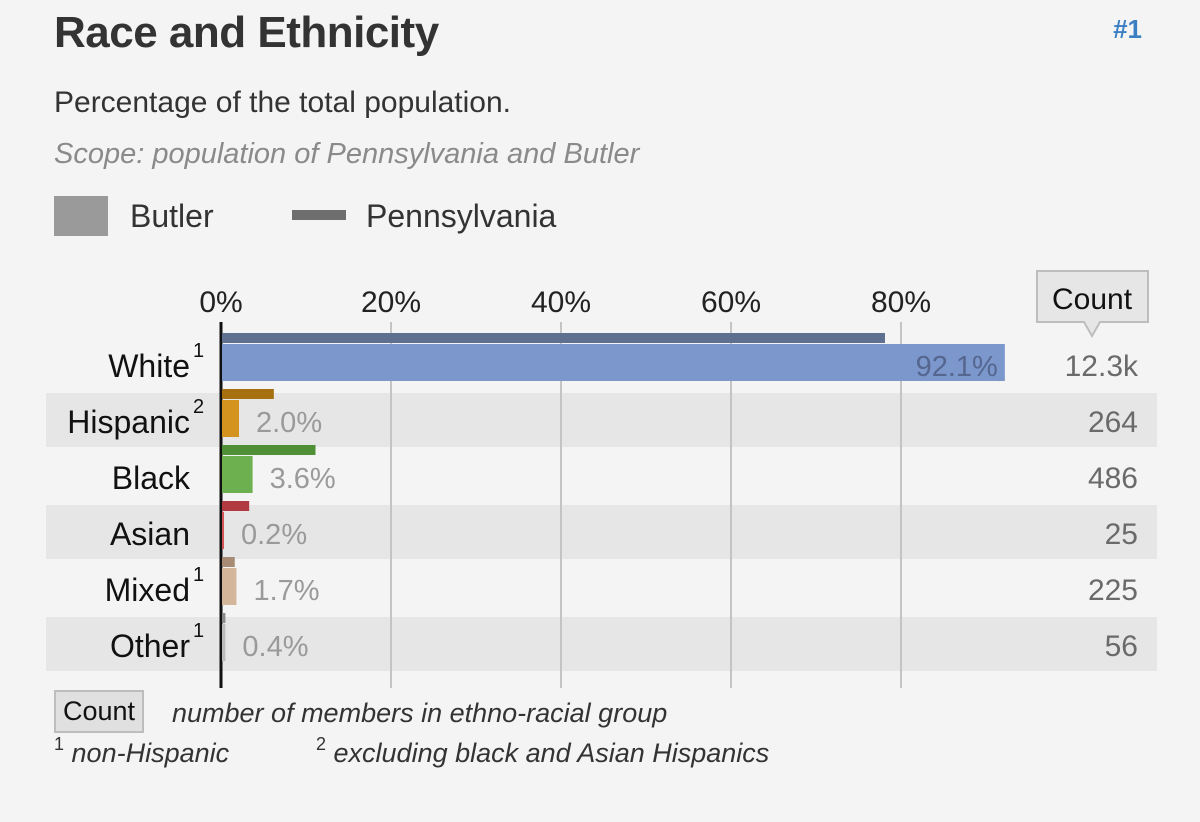 The width and height of the screenshot is (1200, 822). I want to click on value-label: 92.1%, so click(957, 367).